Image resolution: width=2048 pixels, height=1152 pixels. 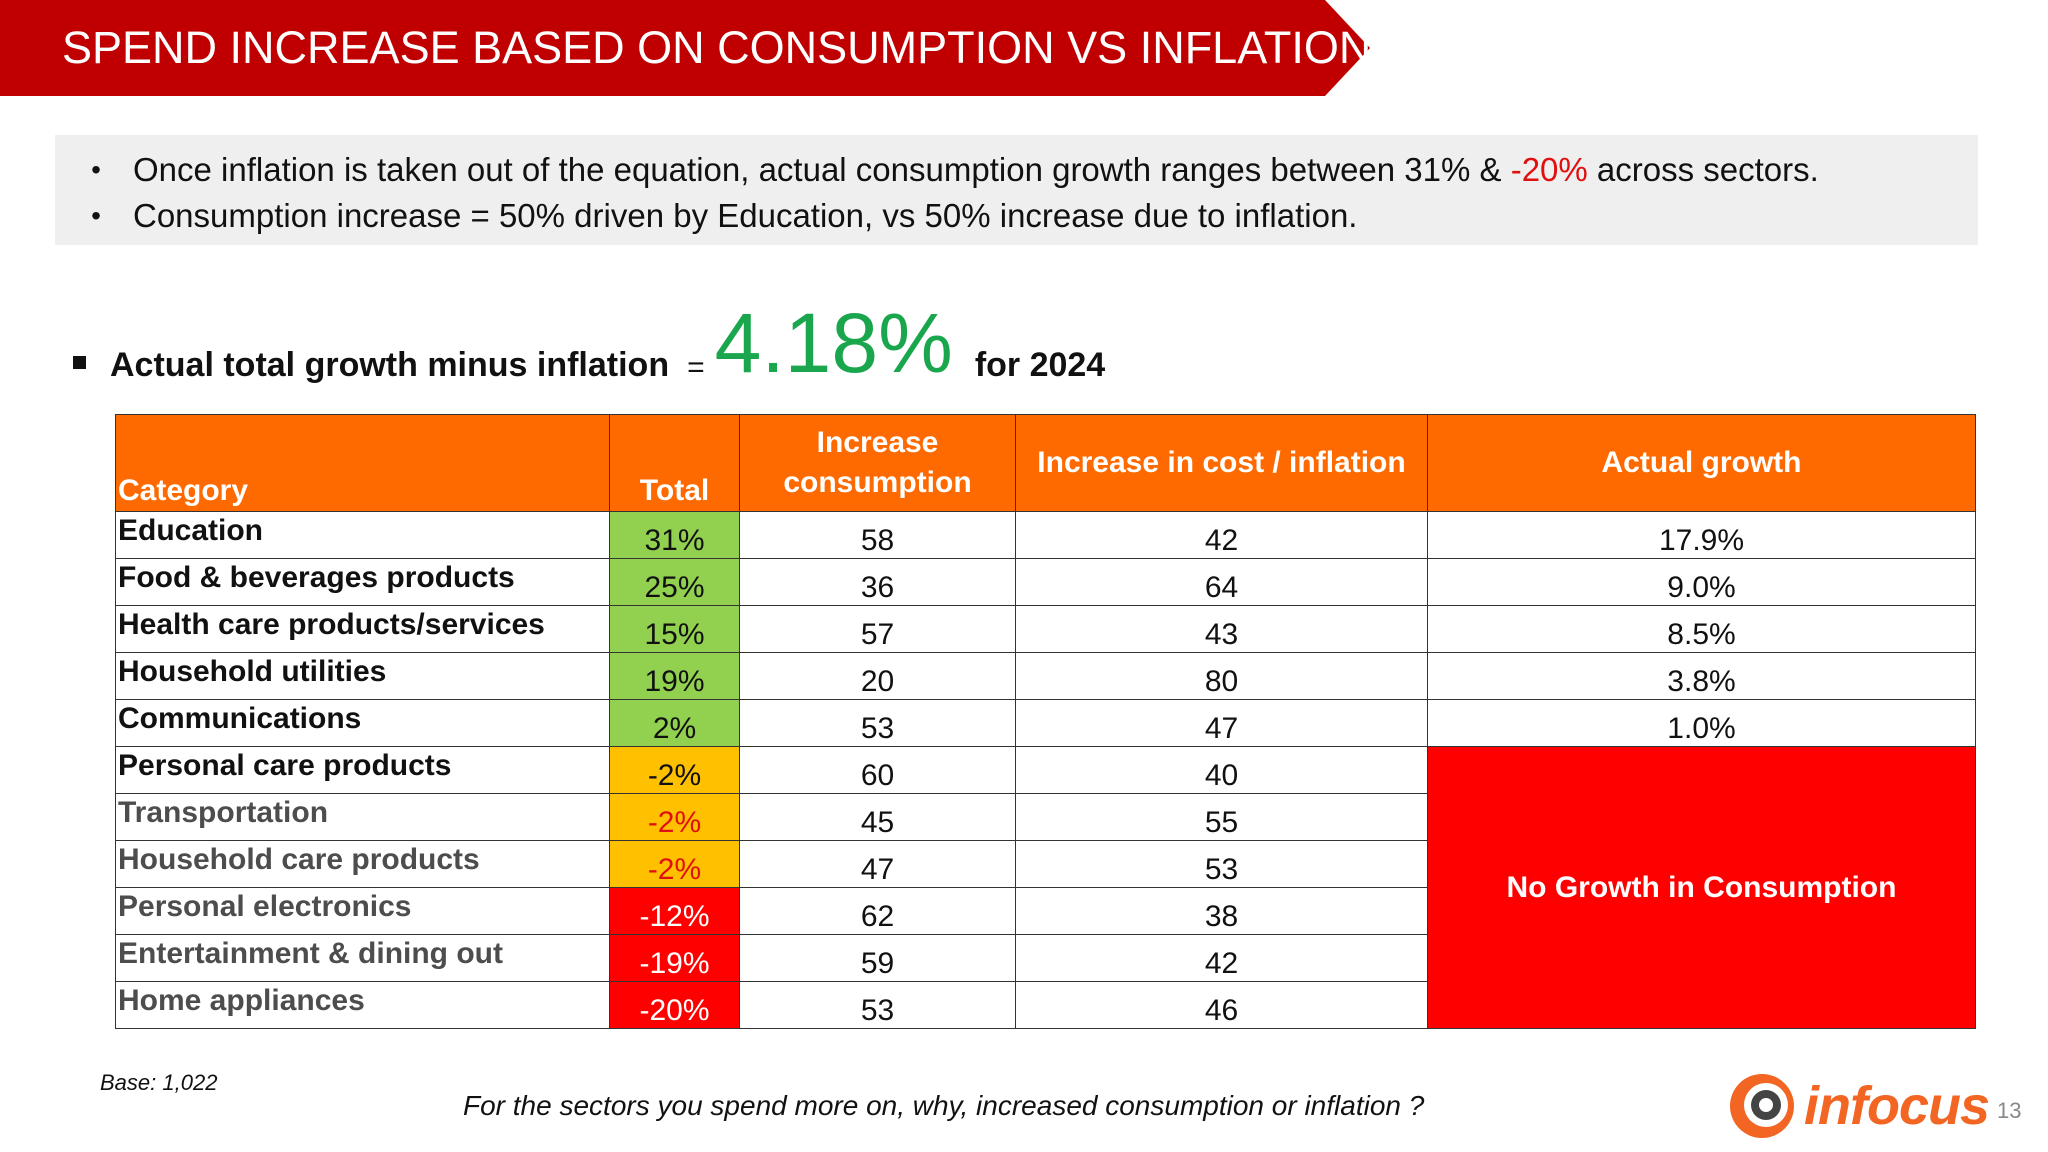 I want to click on category-cell: Entertainment & dining out, so click(x=362, y=958).